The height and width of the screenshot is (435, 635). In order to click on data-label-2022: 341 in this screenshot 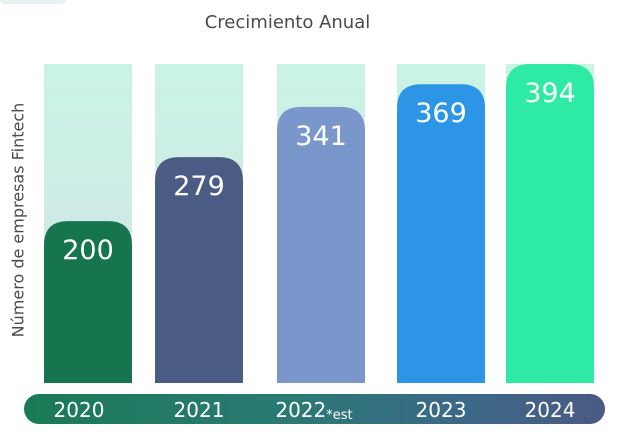, I will do `click(321, 136)`.